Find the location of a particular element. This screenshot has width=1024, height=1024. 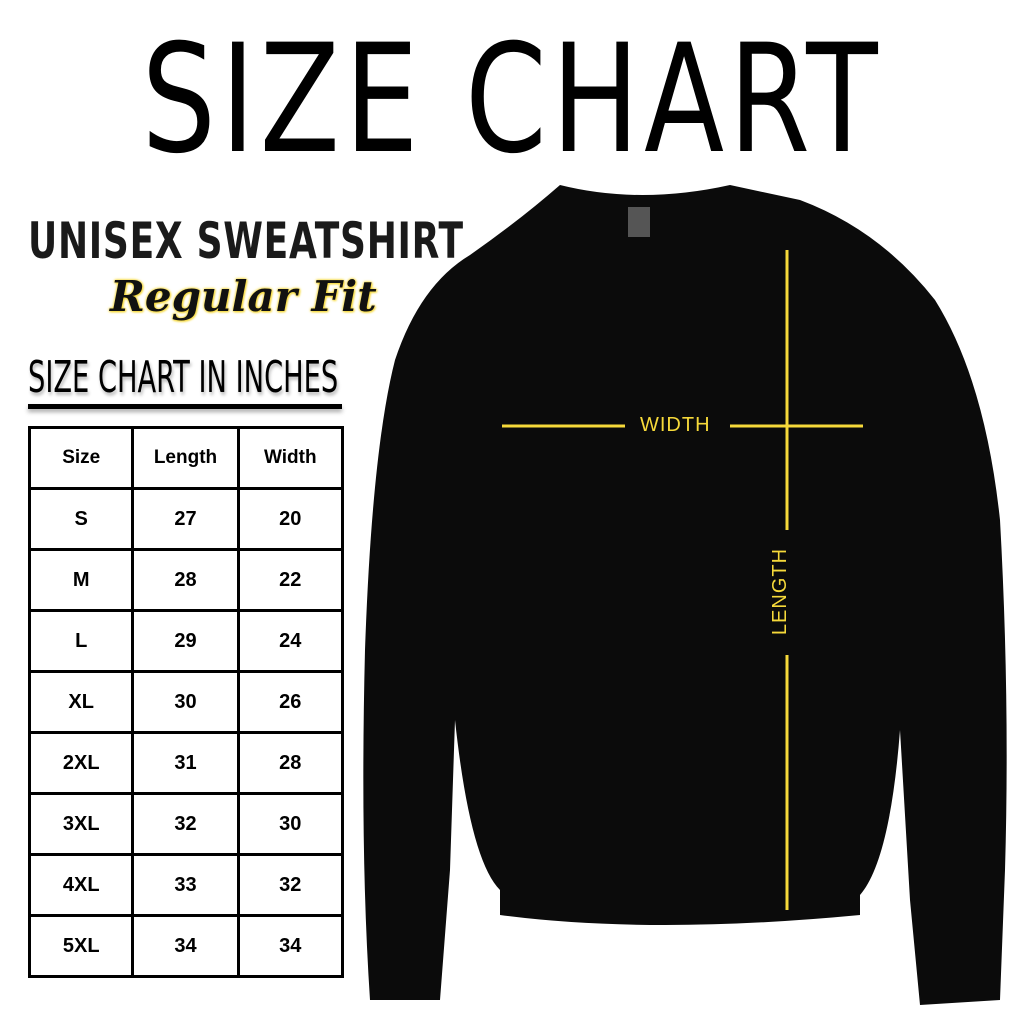

cell-size: 2XL is located at coordinates (81, 763).